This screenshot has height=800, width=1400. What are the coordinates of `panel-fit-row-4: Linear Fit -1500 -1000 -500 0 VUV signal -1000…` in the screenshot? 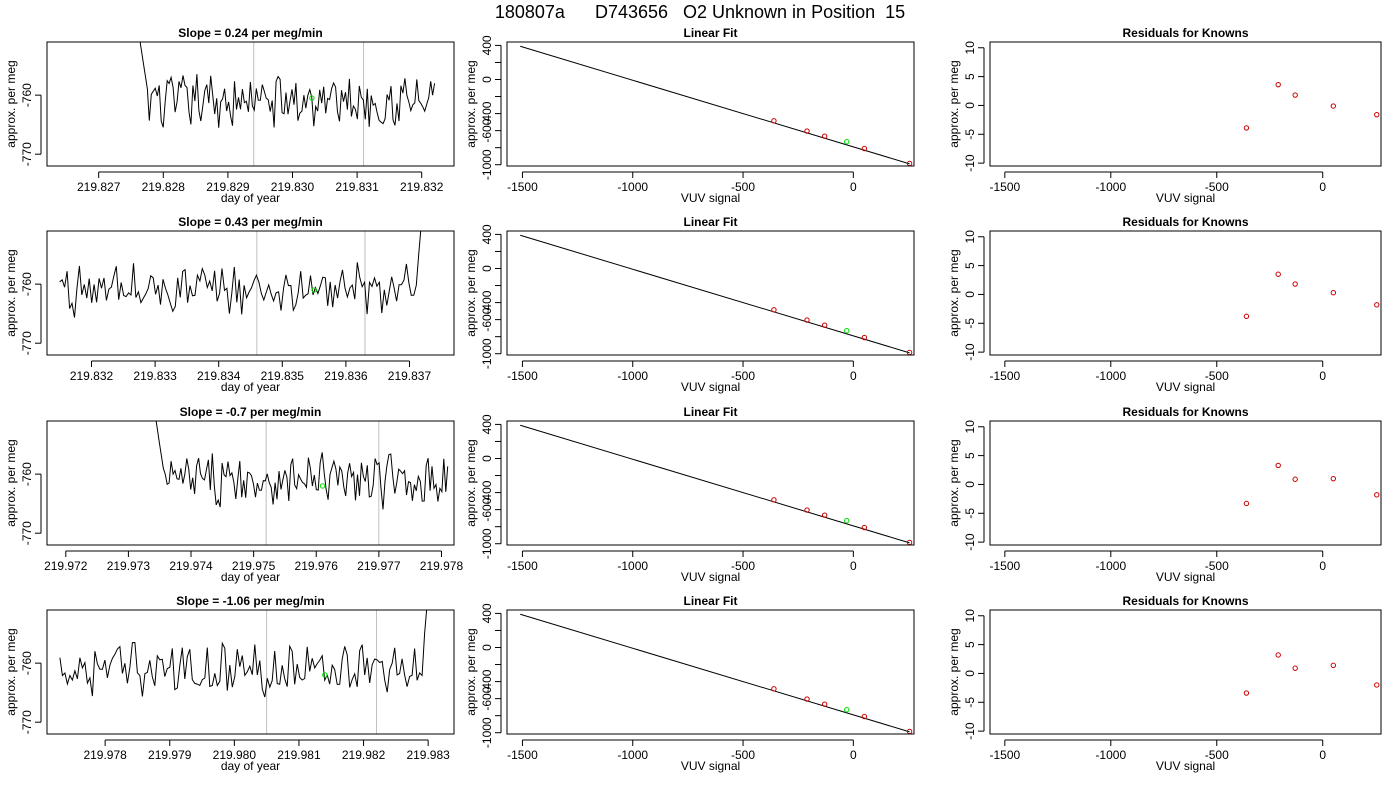 It's located at (689, 683).